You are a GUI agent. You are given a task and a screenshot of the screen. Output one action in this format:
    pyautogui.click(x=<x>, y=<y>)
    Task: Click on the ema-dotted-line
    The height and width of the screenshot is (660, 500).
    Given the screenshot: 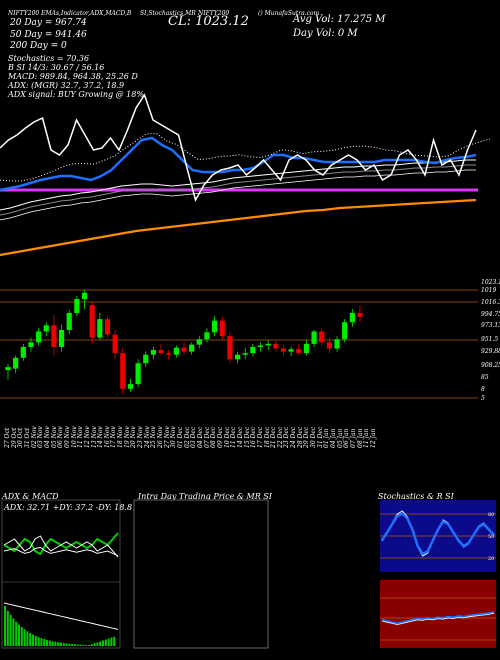 What is the action you would take?
    pyautogui.click(x=245, y=157)
    